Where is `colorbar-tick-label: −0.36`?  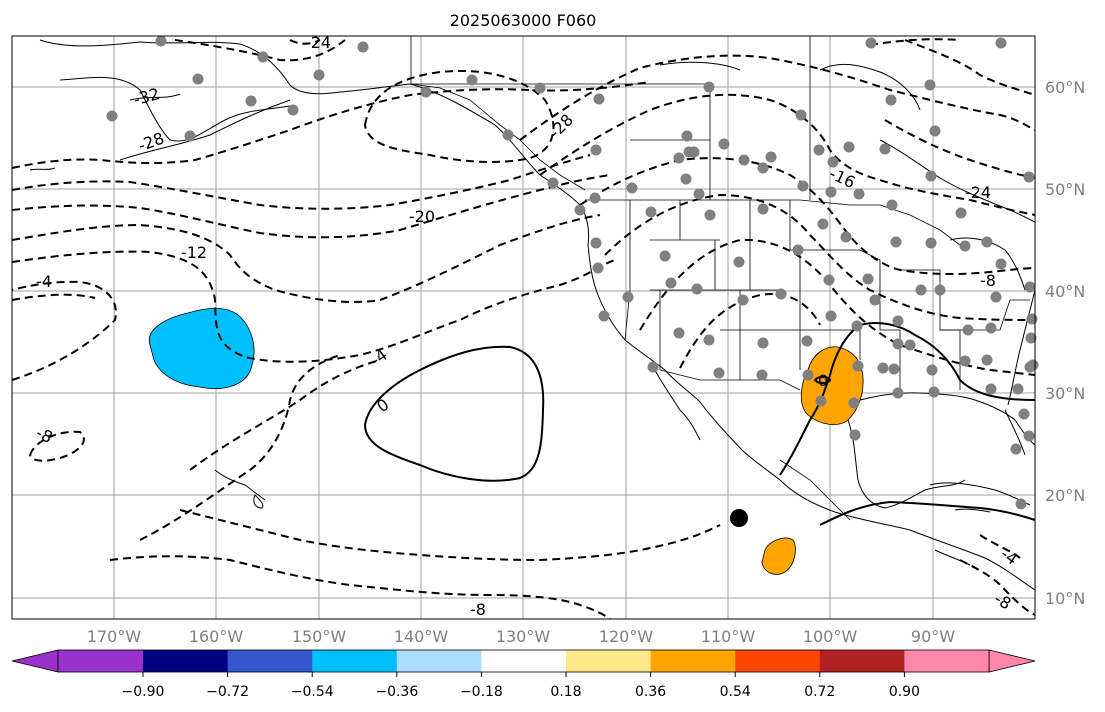 colorbar-tick-label: −0.36 is located at coordinates (396, 692).